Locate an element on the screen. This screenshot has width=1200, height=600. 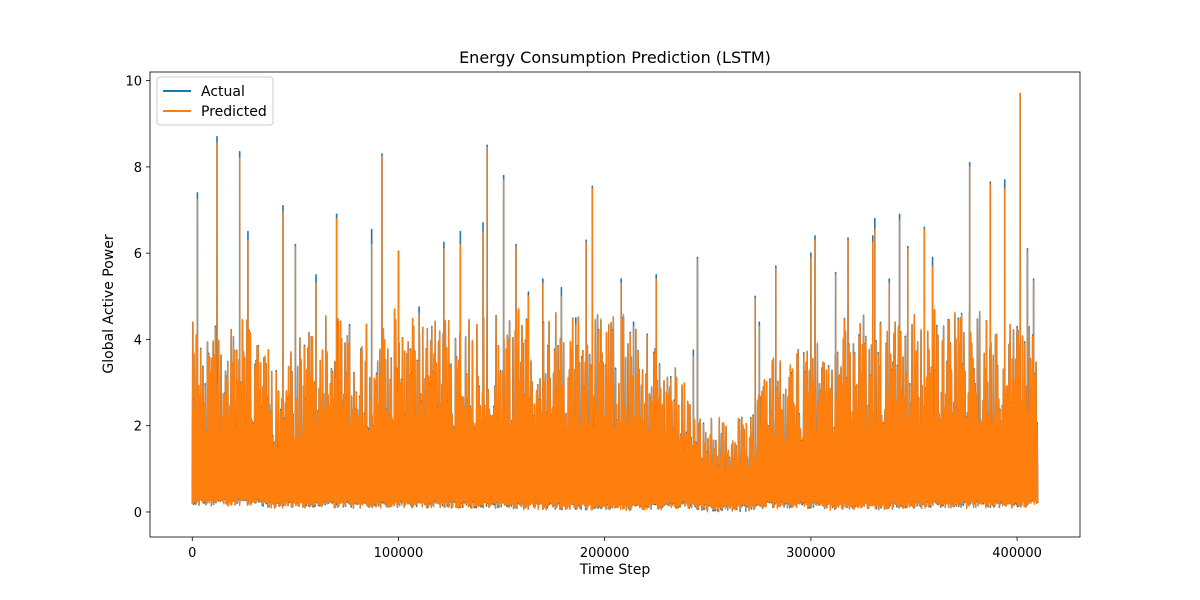
y-axis: 0 2 4 6 8 10 is located at coordinates (137, 298).